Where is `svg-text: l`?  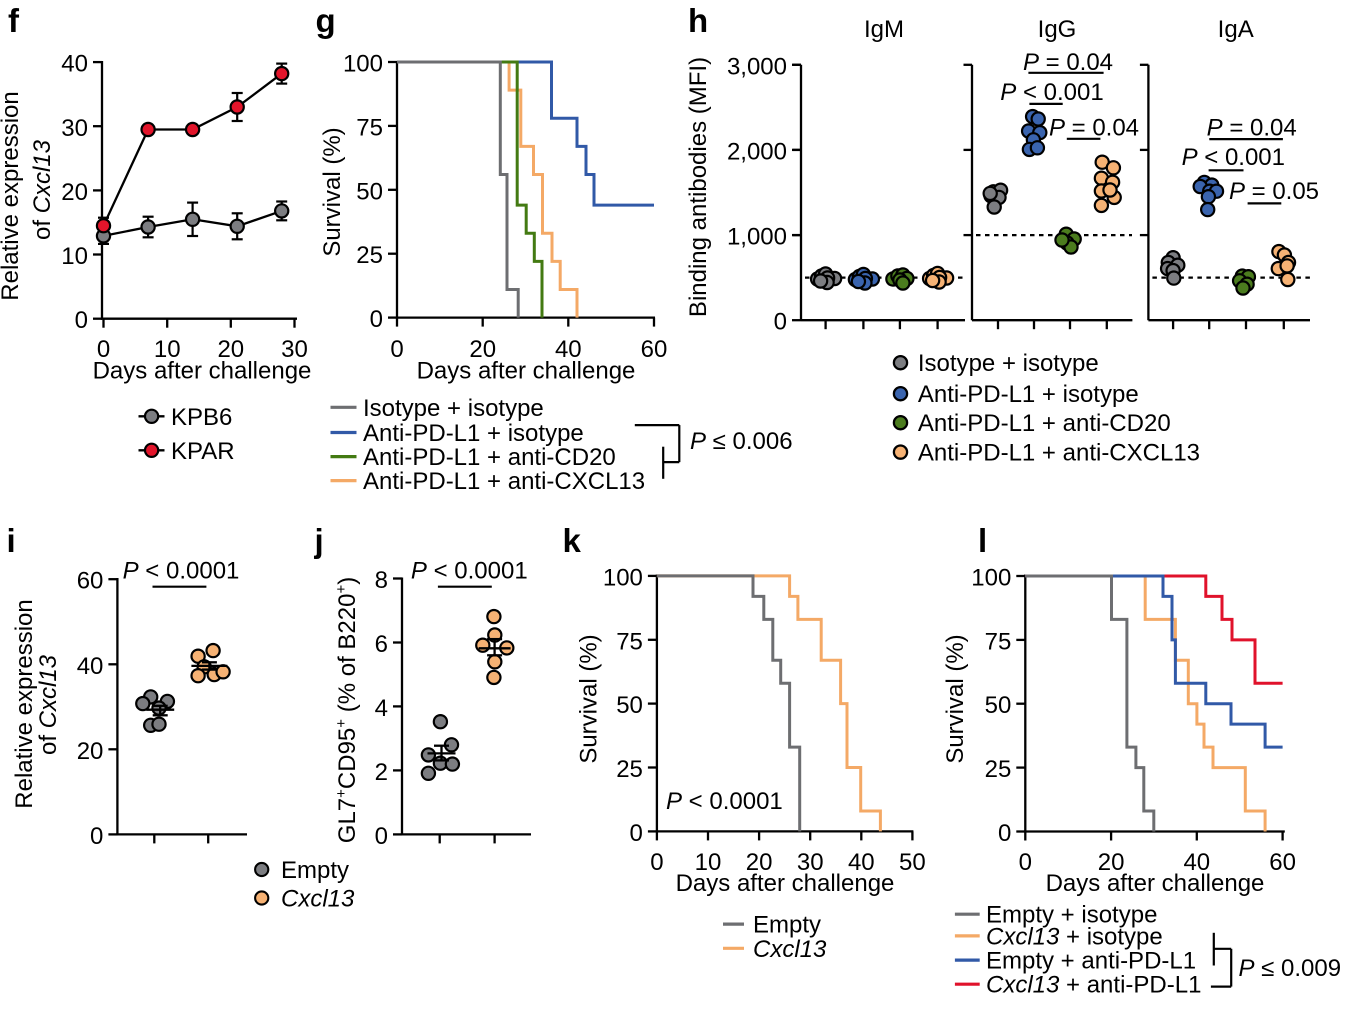
svg-text: l is located at coordinates (982, 540).